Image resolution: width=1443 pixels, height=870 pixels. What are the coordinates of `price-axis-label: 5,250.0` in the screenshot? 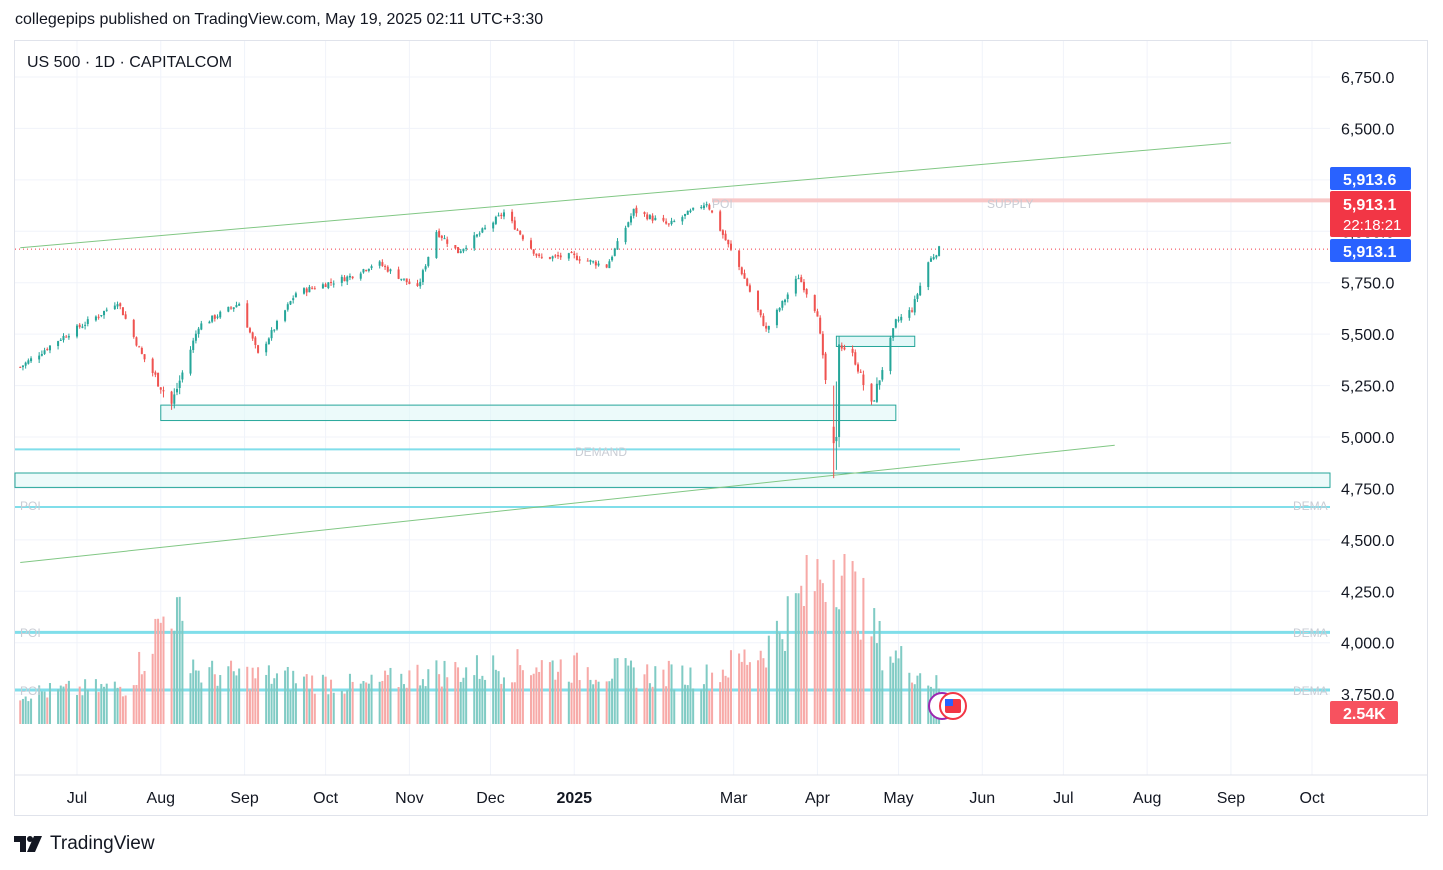 It's located at (1367, 387).